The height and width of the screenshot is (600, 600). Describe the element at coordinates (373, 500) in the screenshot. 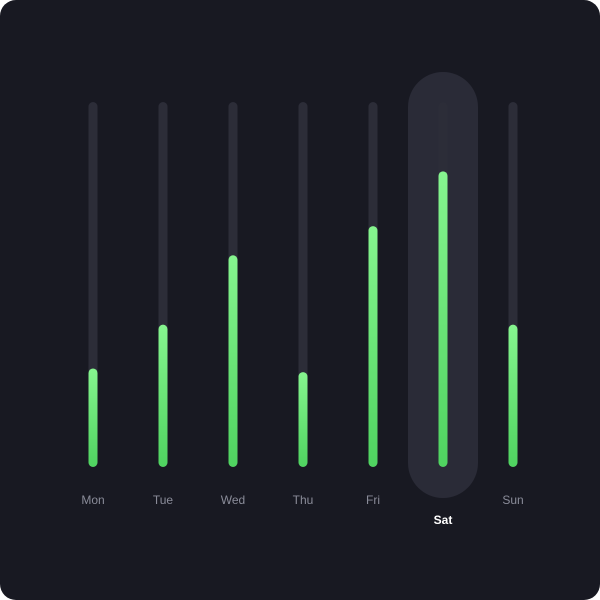

I see `day-label-fri: Fri` at that location.